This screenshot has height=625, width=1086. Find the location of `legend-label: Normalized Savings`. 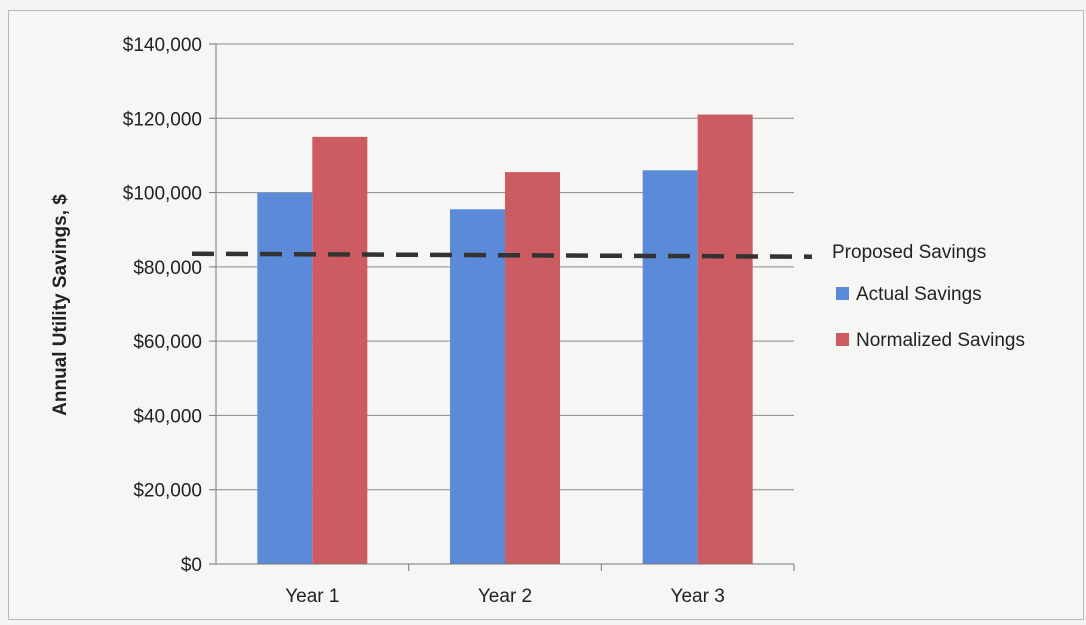

legend-label: Normalized Savings is located at coordinates (940, 340).